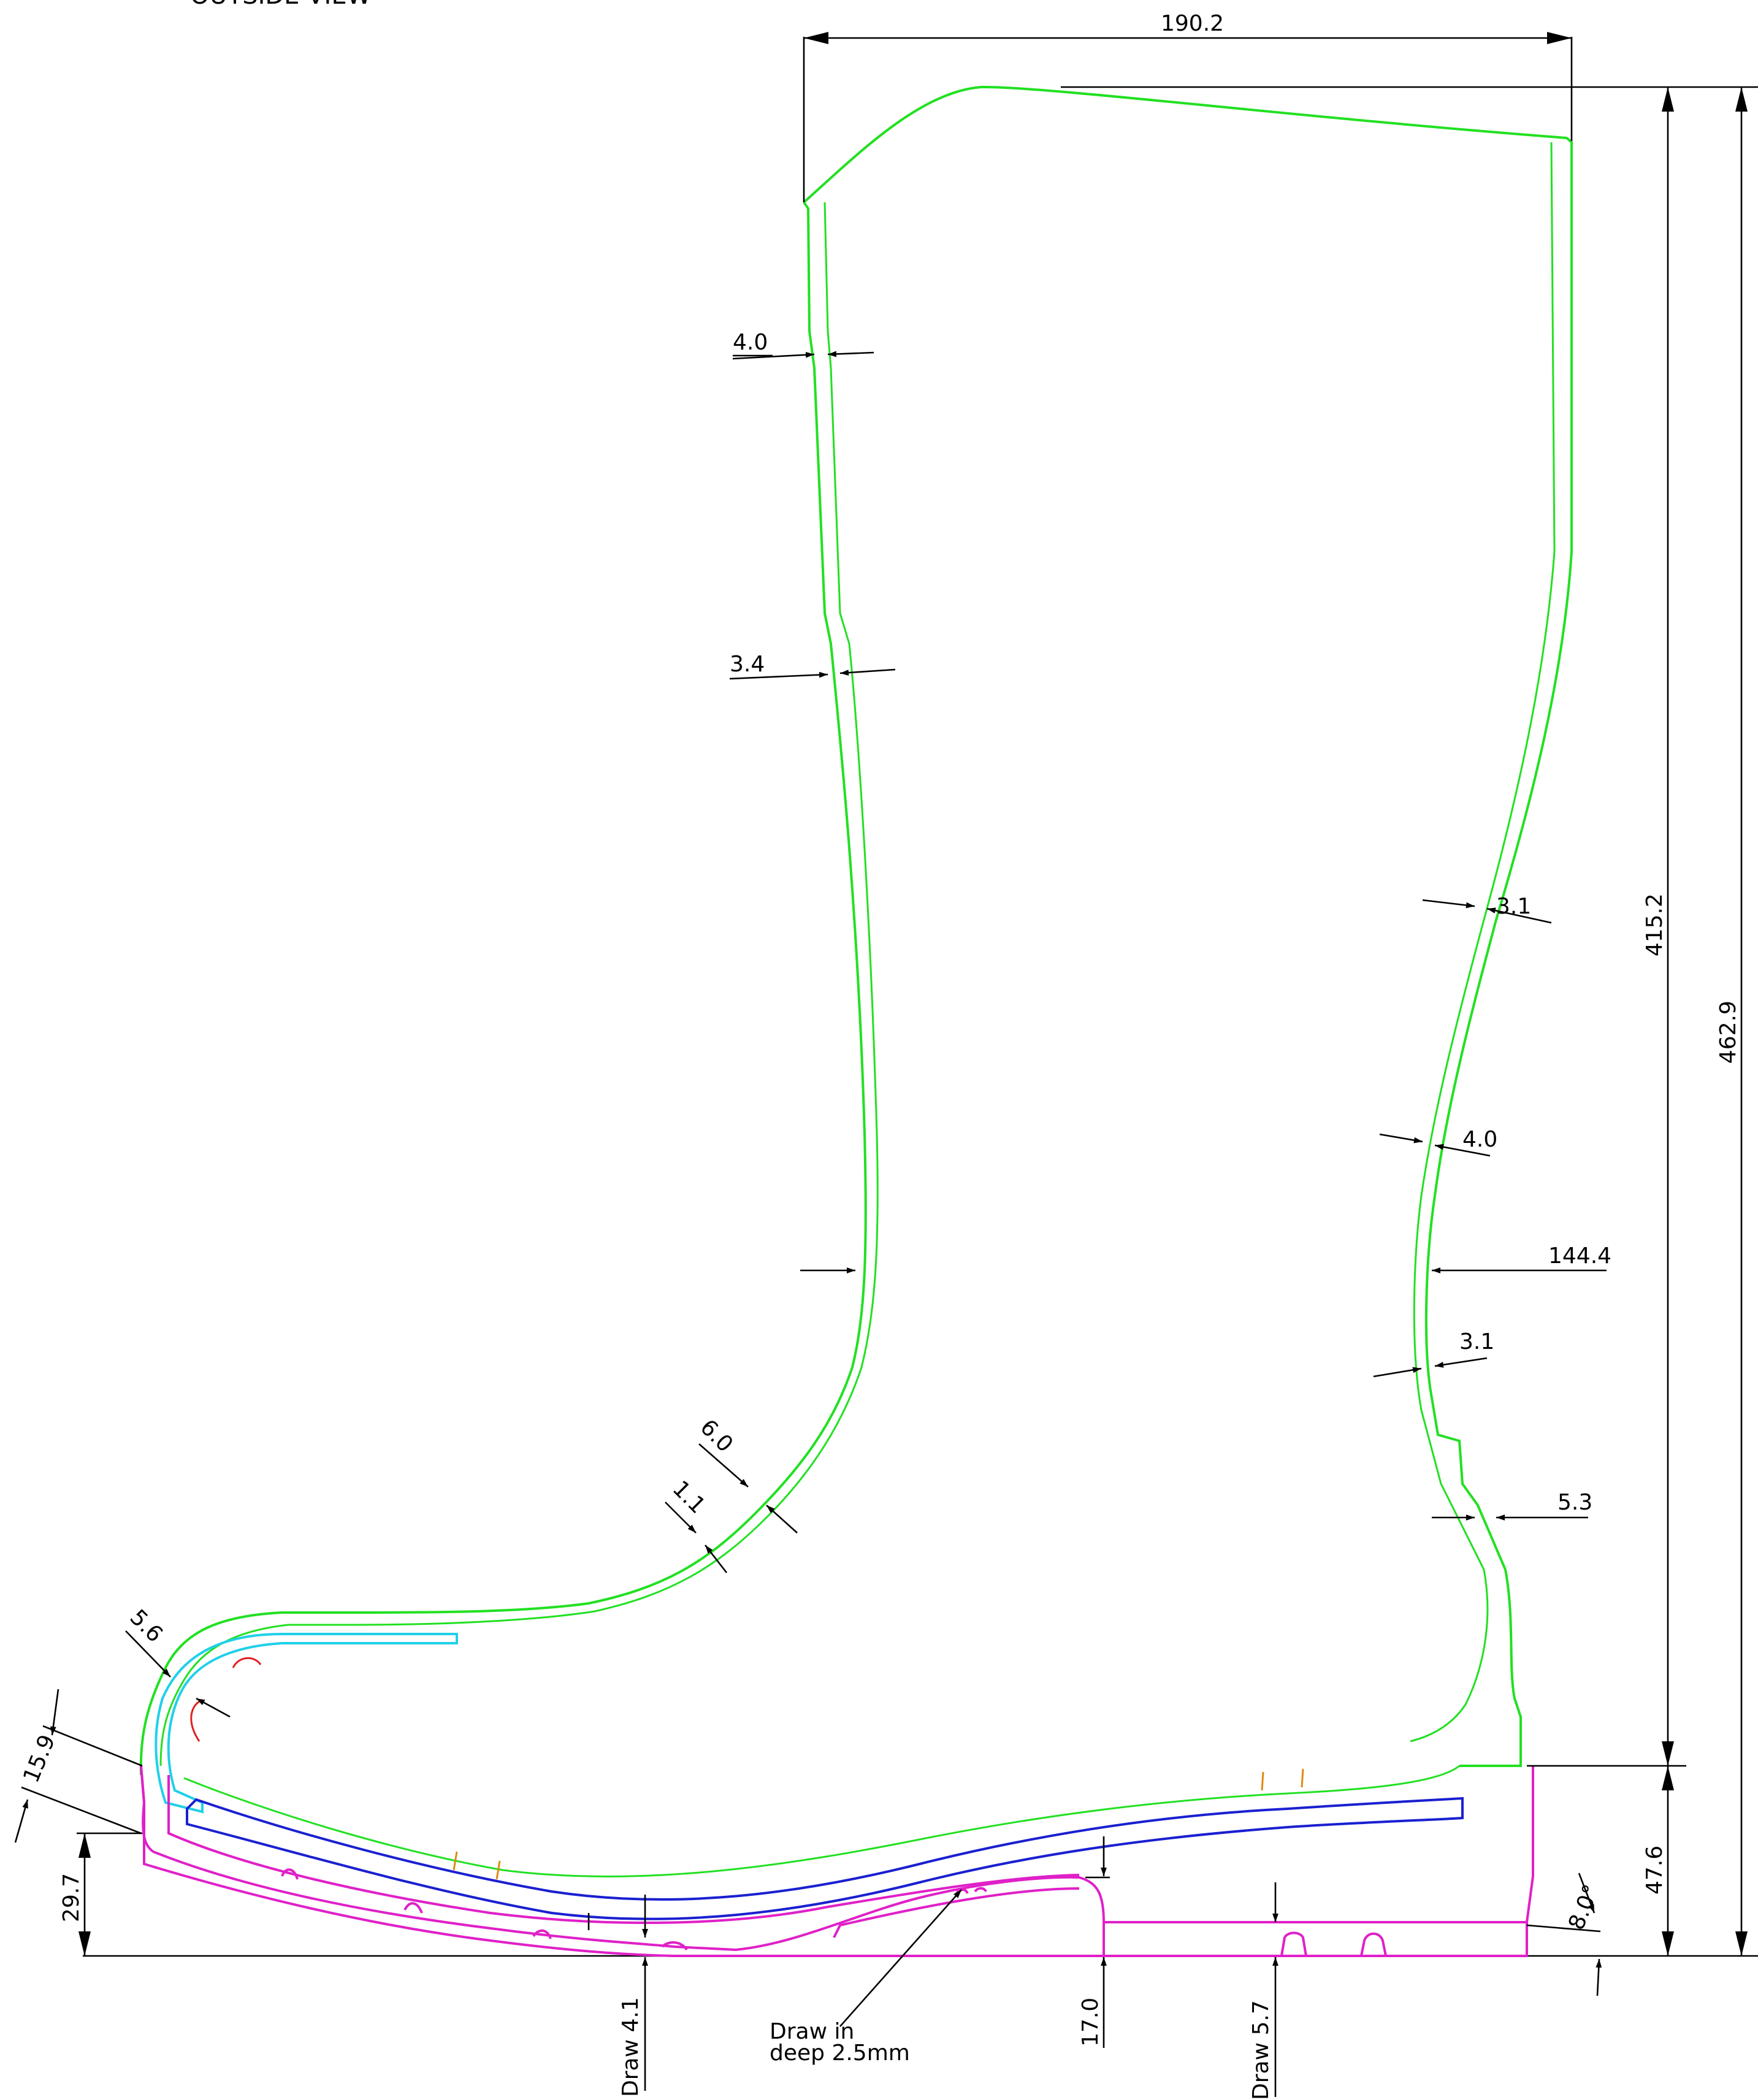  Describe the element at coordinates (39, 1759) in the screenshot. I see `dim-toe-15-9: 15.9` at that location.